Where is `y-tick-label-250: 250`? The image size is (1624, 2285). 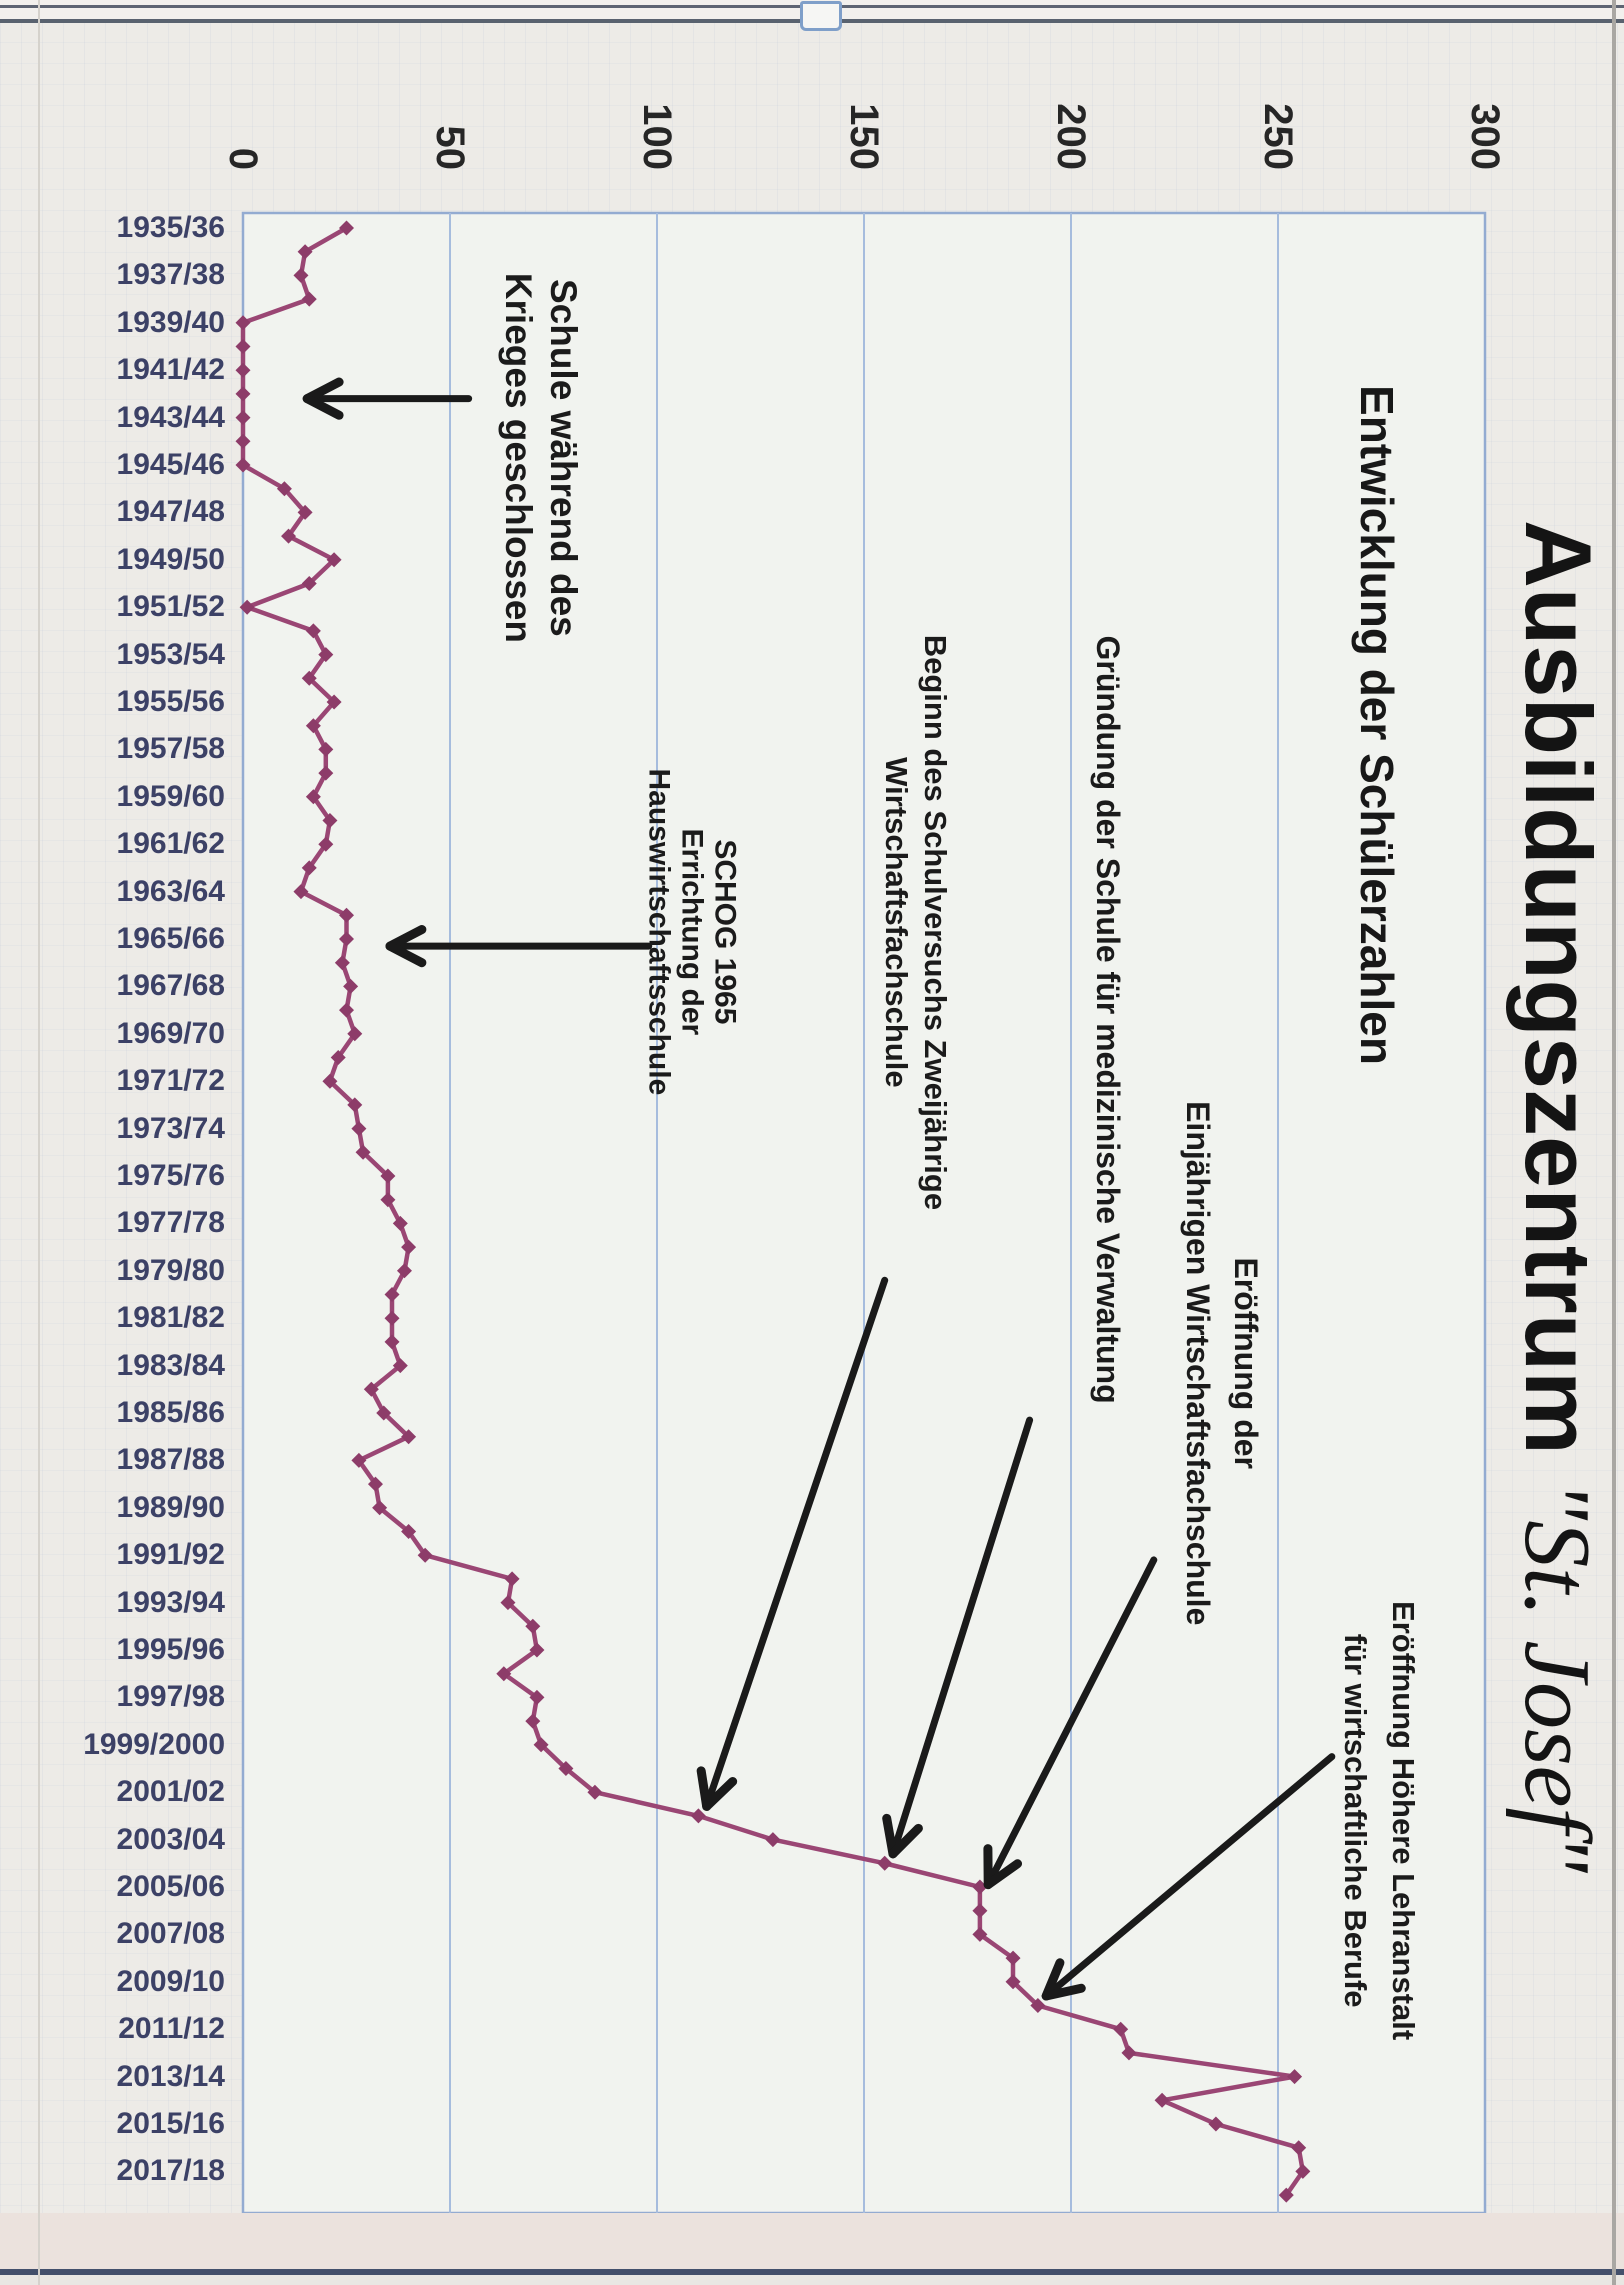 y-tick-label-250: 250 is located at coordinates (1278, 136).